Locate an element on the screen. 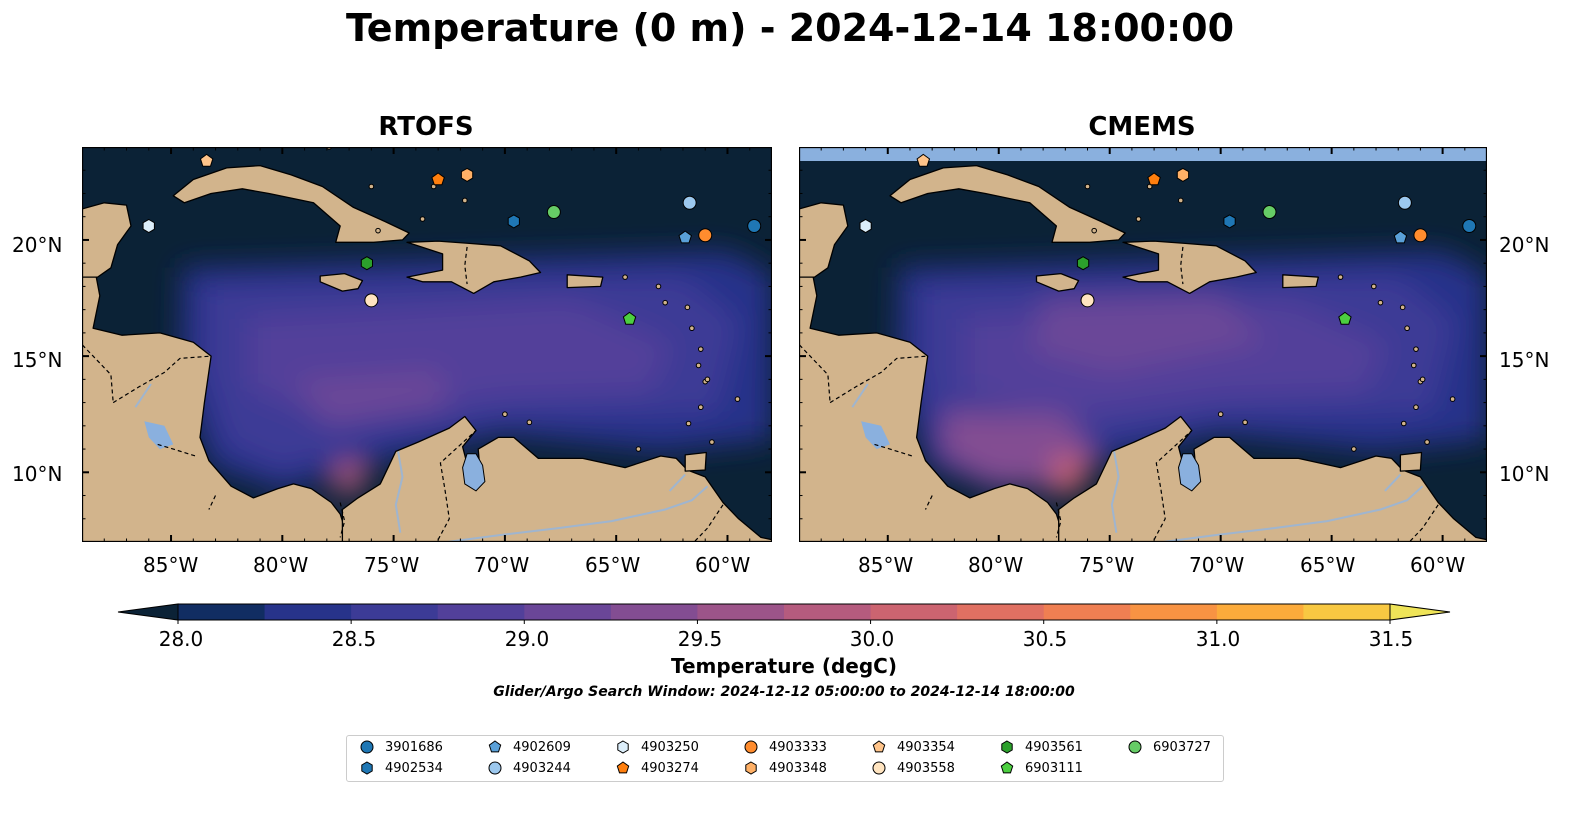 This screenshot has height=827, width=1580. lon-label-70w-rtofs: 70°W is located at coordinates (502, 565).